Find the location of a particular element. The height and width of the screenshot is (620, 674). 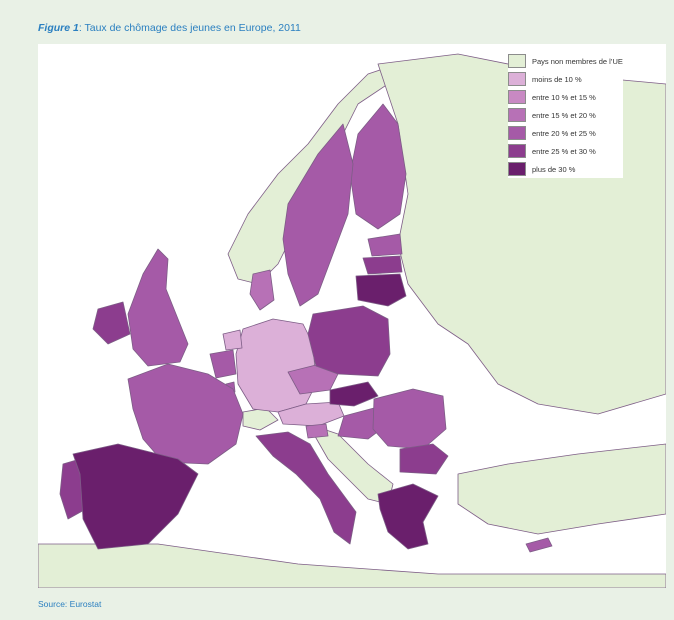

region-Poland is located at coordinates (349, 341).